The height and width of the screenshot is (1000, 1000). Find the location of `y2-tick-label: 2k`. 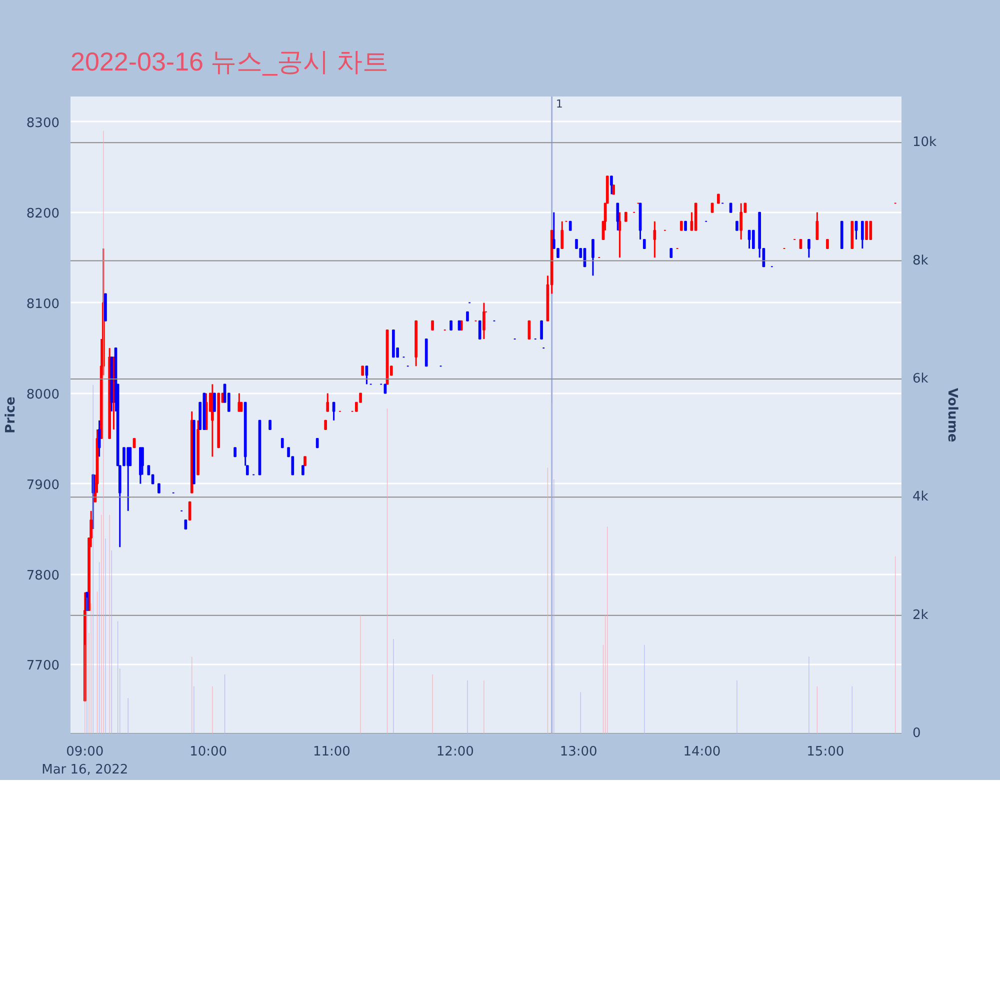

y2-tick-label: 2k is located at coordinates (920, 615).